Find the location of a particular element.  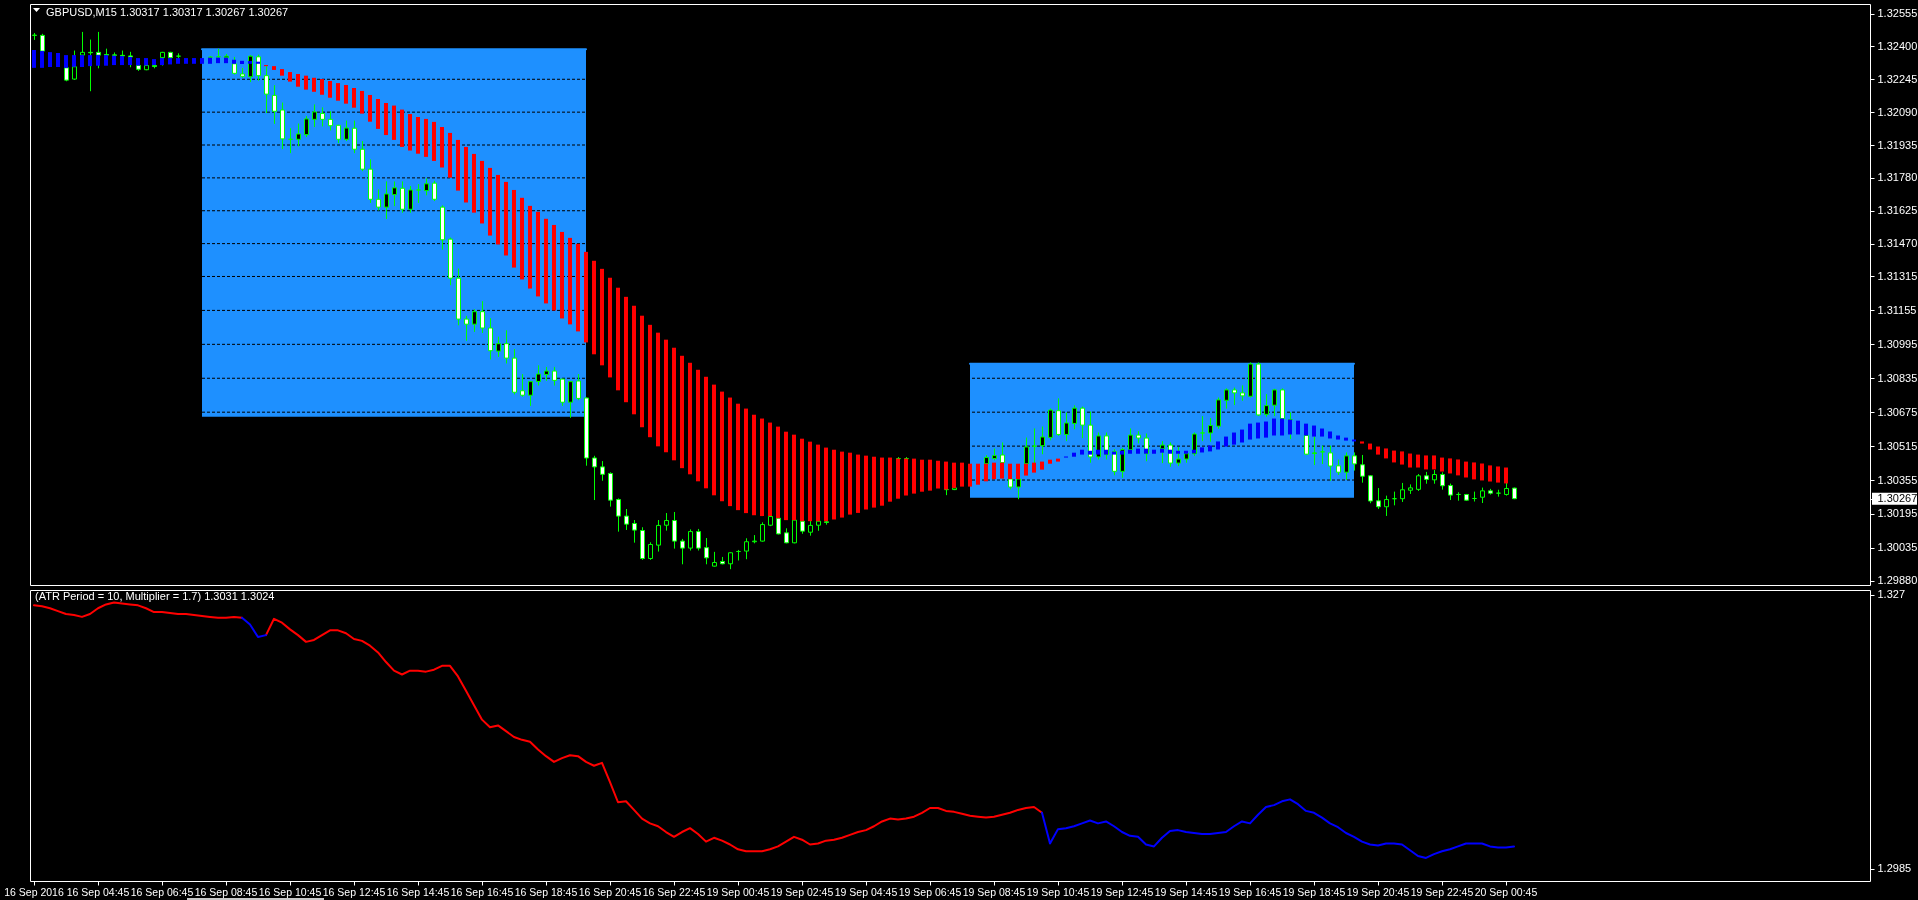

x-tick-label: 19 Sep 12:45 is located at coordinates (1122, 891).